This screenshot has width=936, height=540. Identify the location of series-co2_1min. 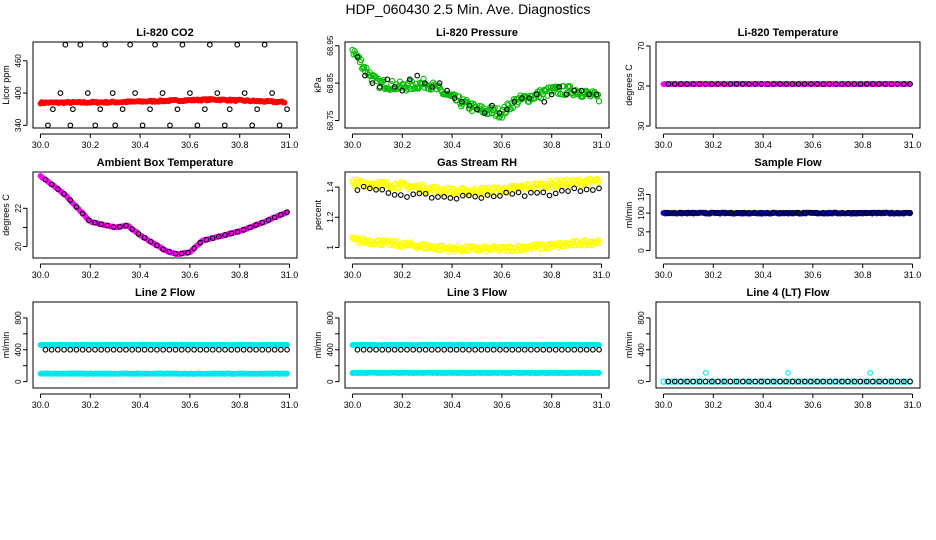
(162, 101).